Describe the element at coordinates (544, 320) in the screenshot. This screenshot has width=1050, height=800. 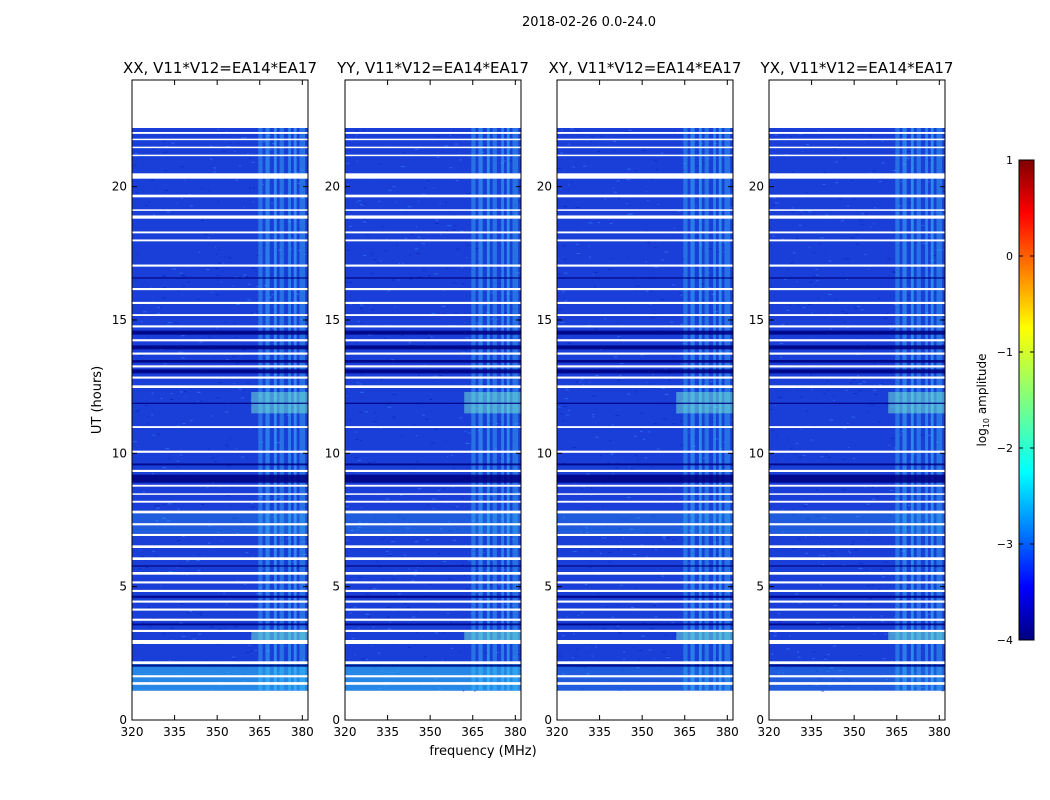
I see `y-tick-label: 15` at that location.